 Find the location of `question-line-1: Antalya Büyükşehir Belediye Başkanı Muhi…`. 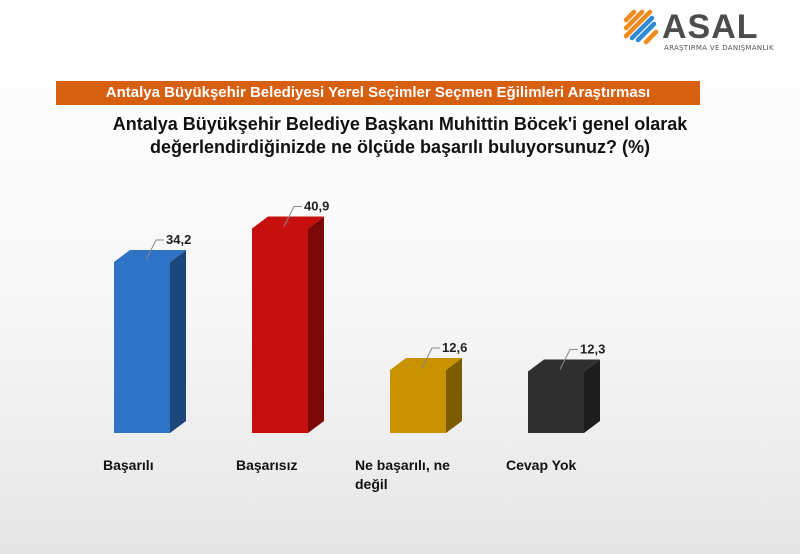

question-line-1: Antalya Büyükşehir Belediye Başkanı Muhi… is located at coordinates (400, 124).